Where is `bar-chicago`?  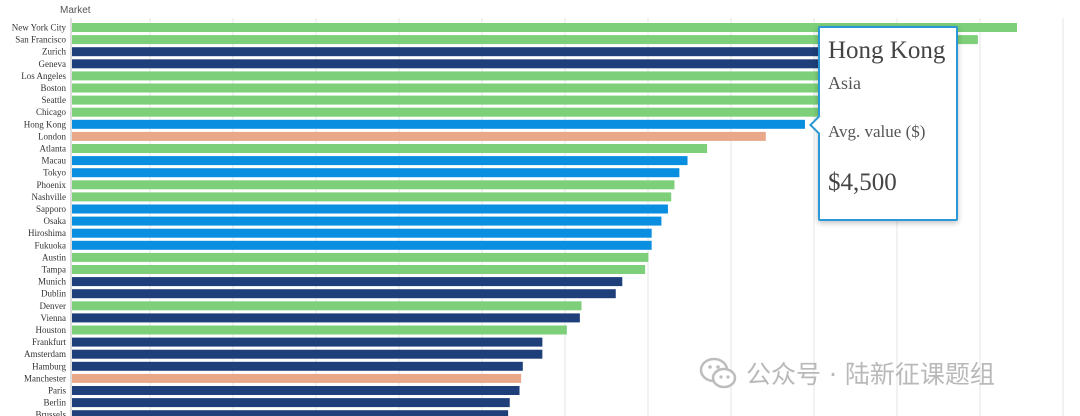 bar-chicago is located at coordinates (471, 112).